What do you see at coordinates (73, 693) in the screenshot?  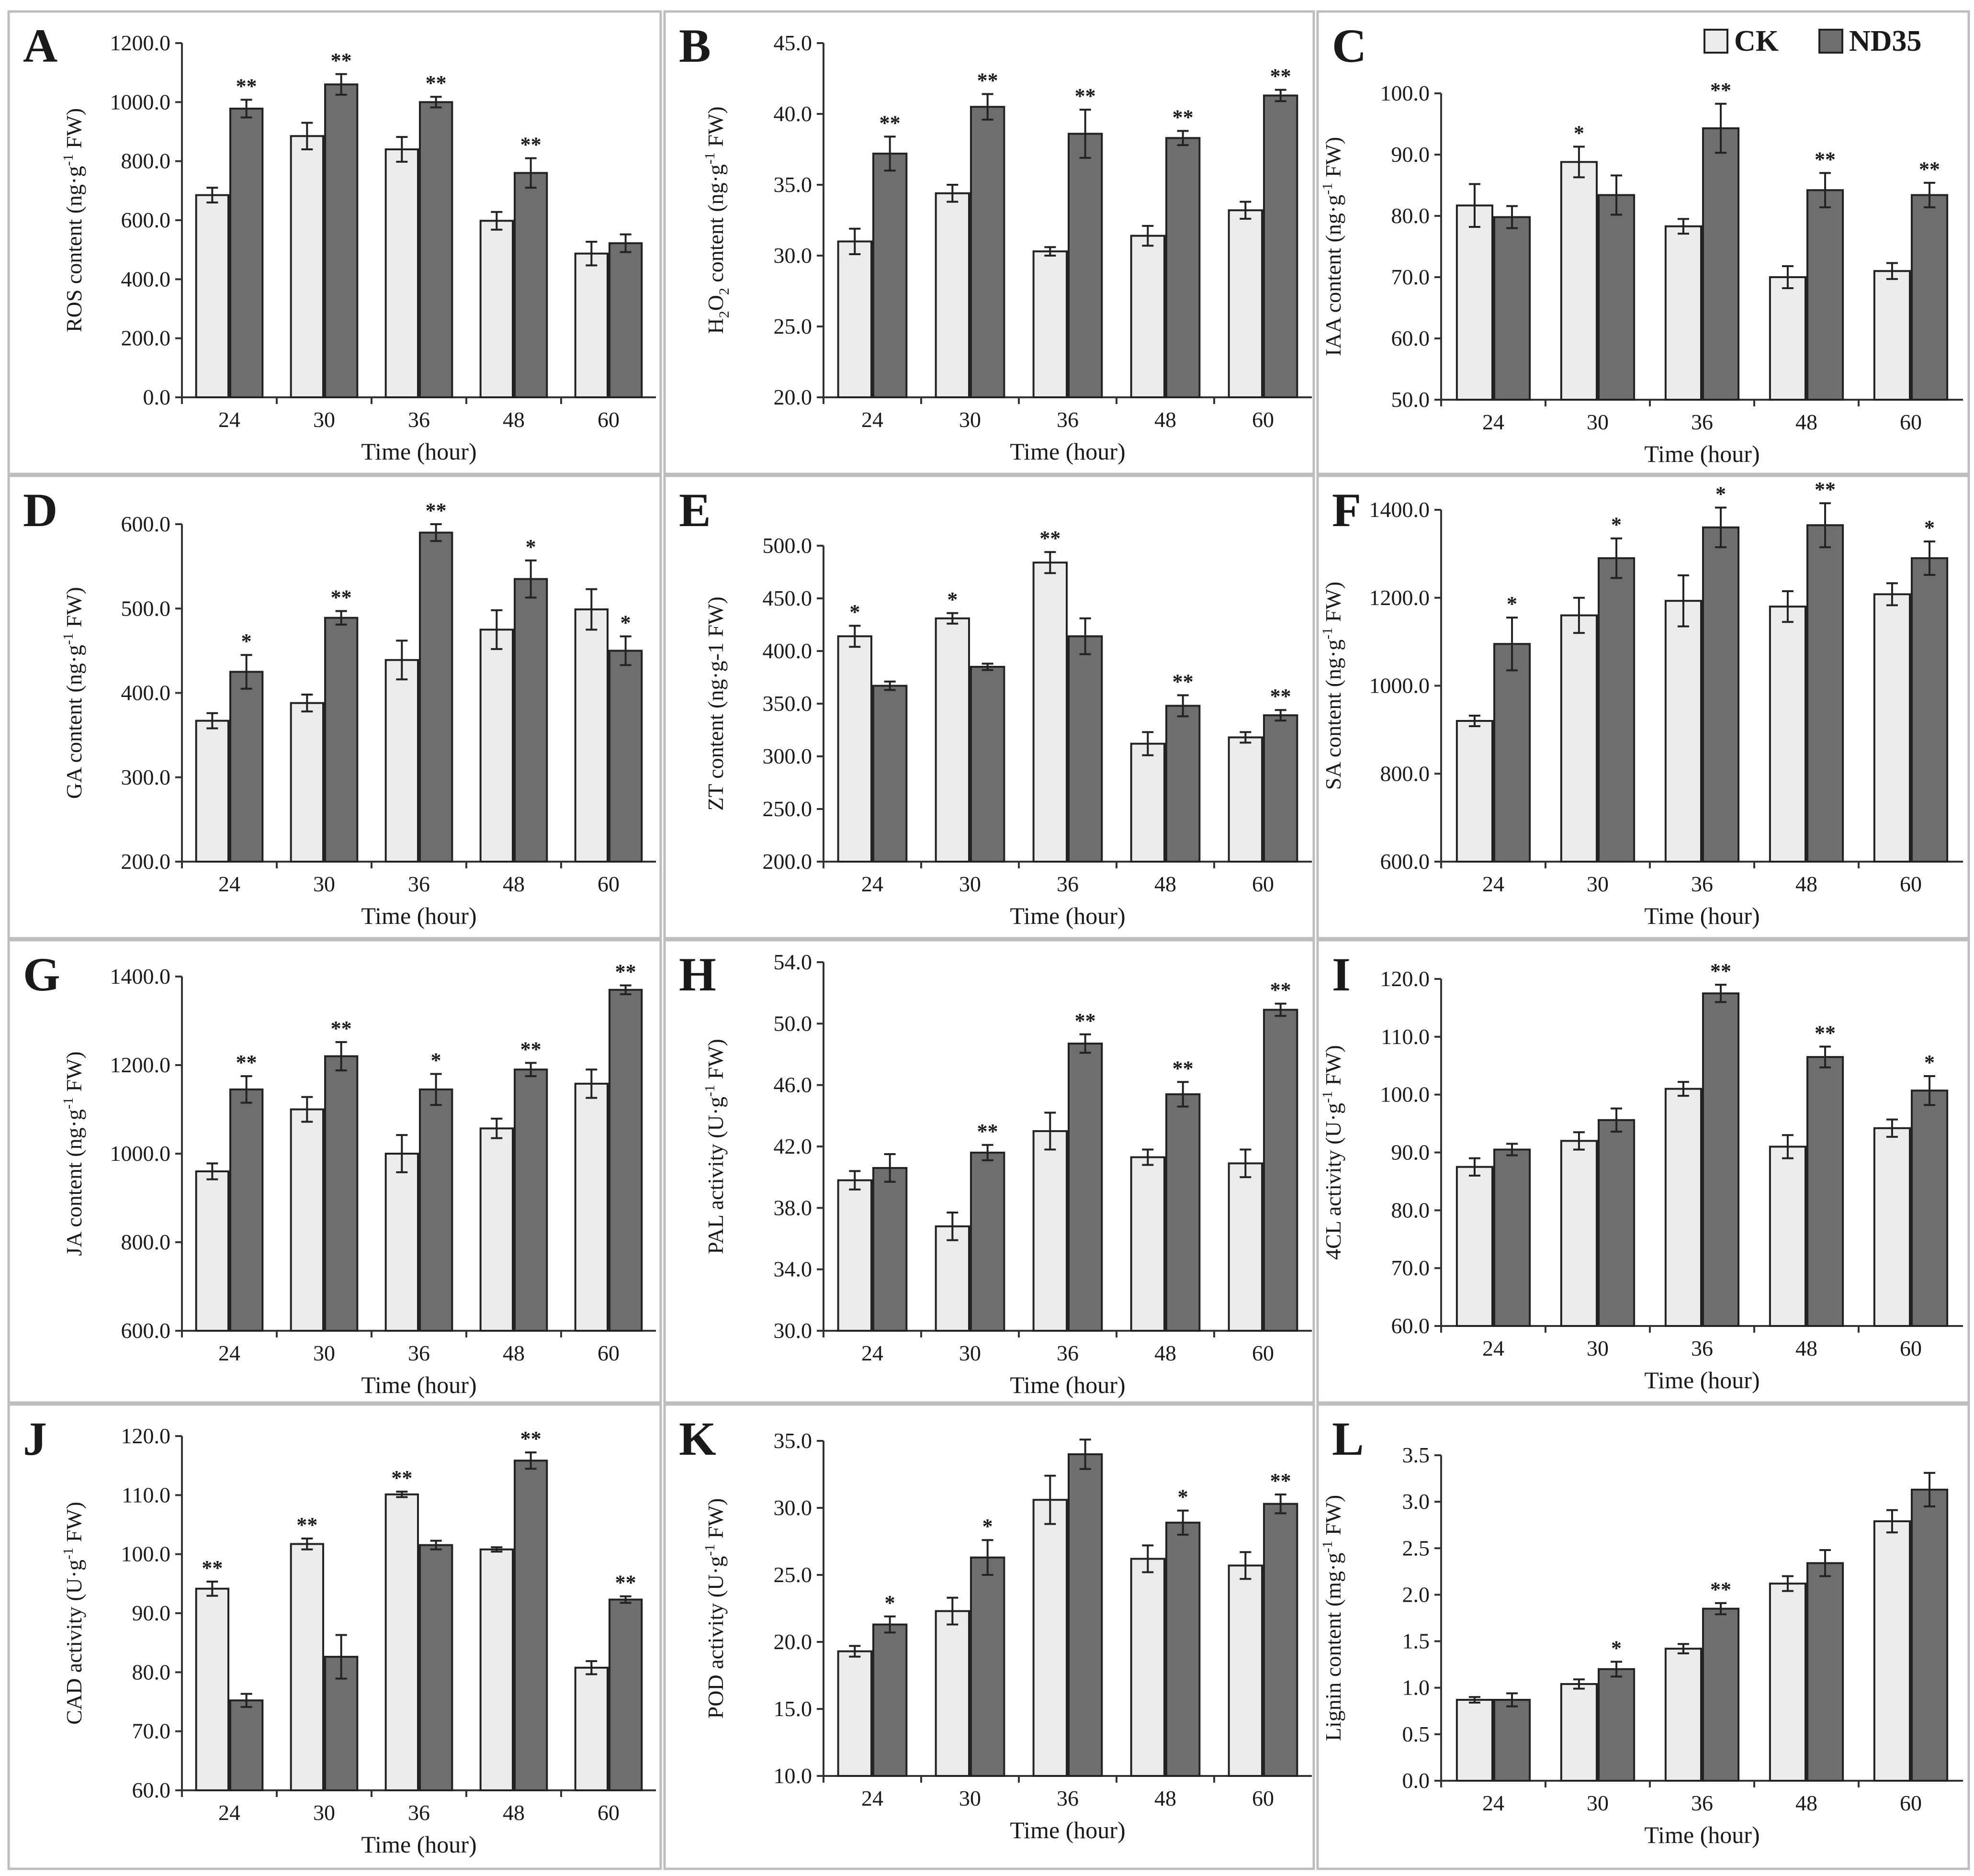 I see `y-axis-label: GA content (ng·g-1​ FW)` at bounding box center [73, 693].